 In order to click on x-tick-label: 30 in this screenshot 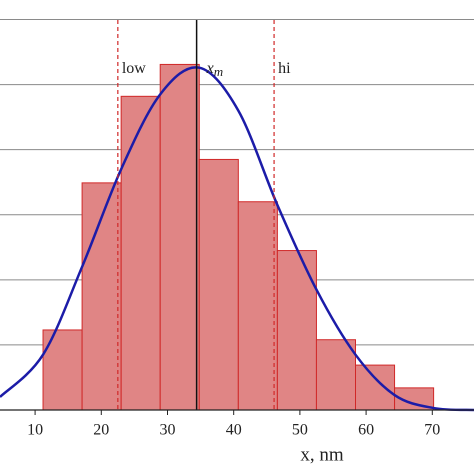, I will do `click(167, 430)`.